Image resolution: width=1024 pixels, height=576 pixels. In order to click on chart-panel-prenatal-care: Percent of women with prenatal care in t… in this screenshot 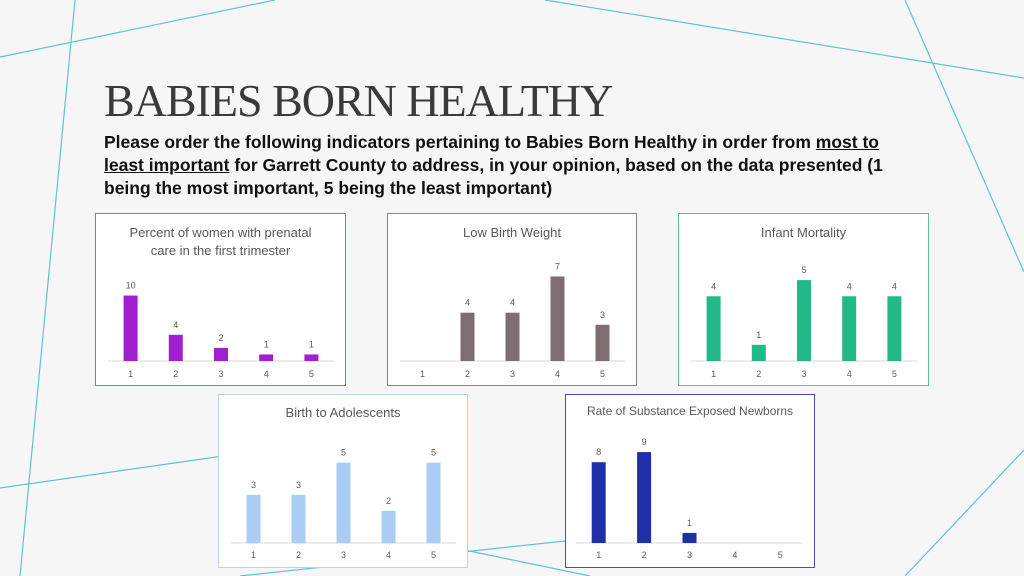, I will do `click(220, 299)`.